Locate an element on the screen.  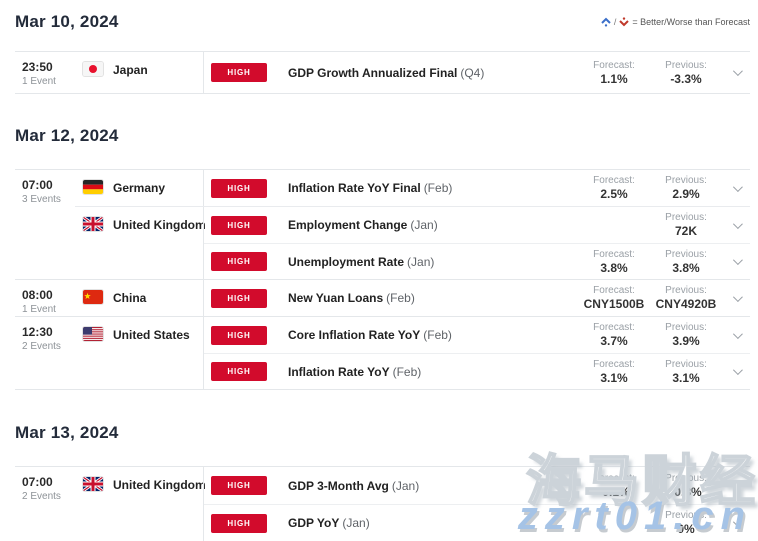
country-name: United Kingdom is located at coordinates (159, 225).